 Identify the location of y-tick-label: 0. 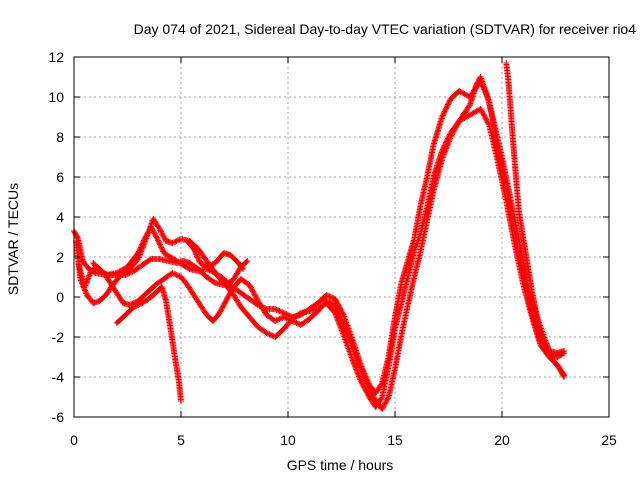
(60, 297).